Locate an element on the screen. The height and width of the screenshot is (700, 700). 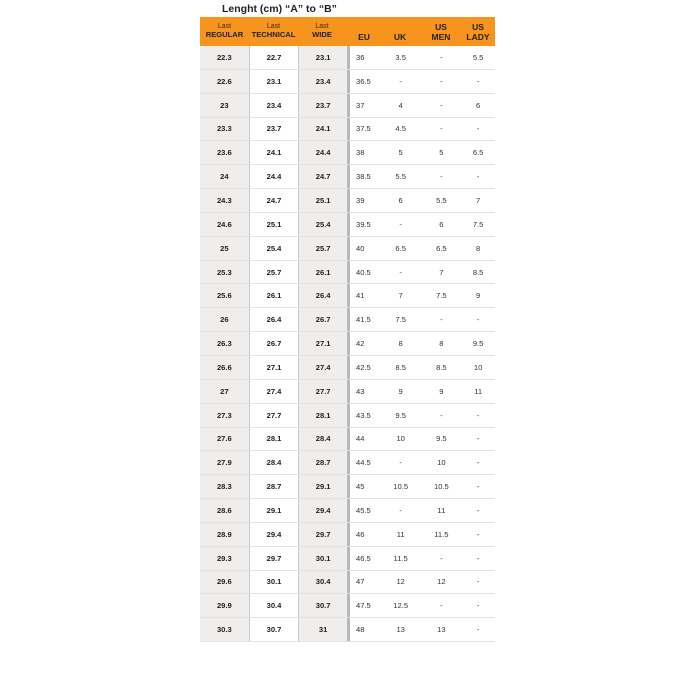
cell-last-wide: 27.7 is located at coordinates (324, 391).